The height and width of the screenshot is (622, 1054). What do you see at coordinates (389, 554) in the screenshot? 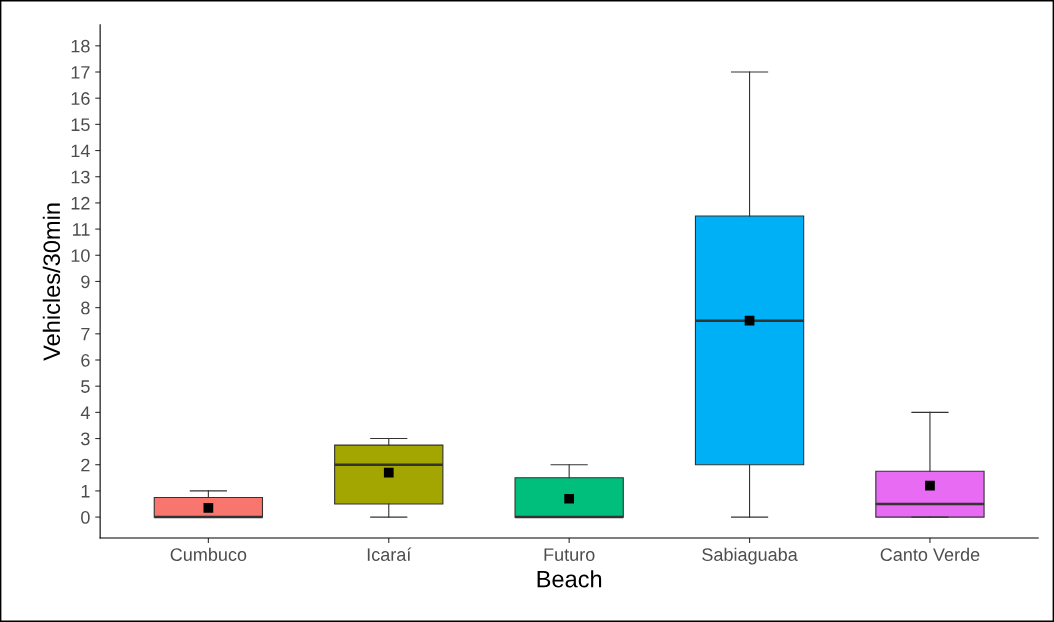
I see `x-tick-label: Icaraí` at bounding box center [389, 554].